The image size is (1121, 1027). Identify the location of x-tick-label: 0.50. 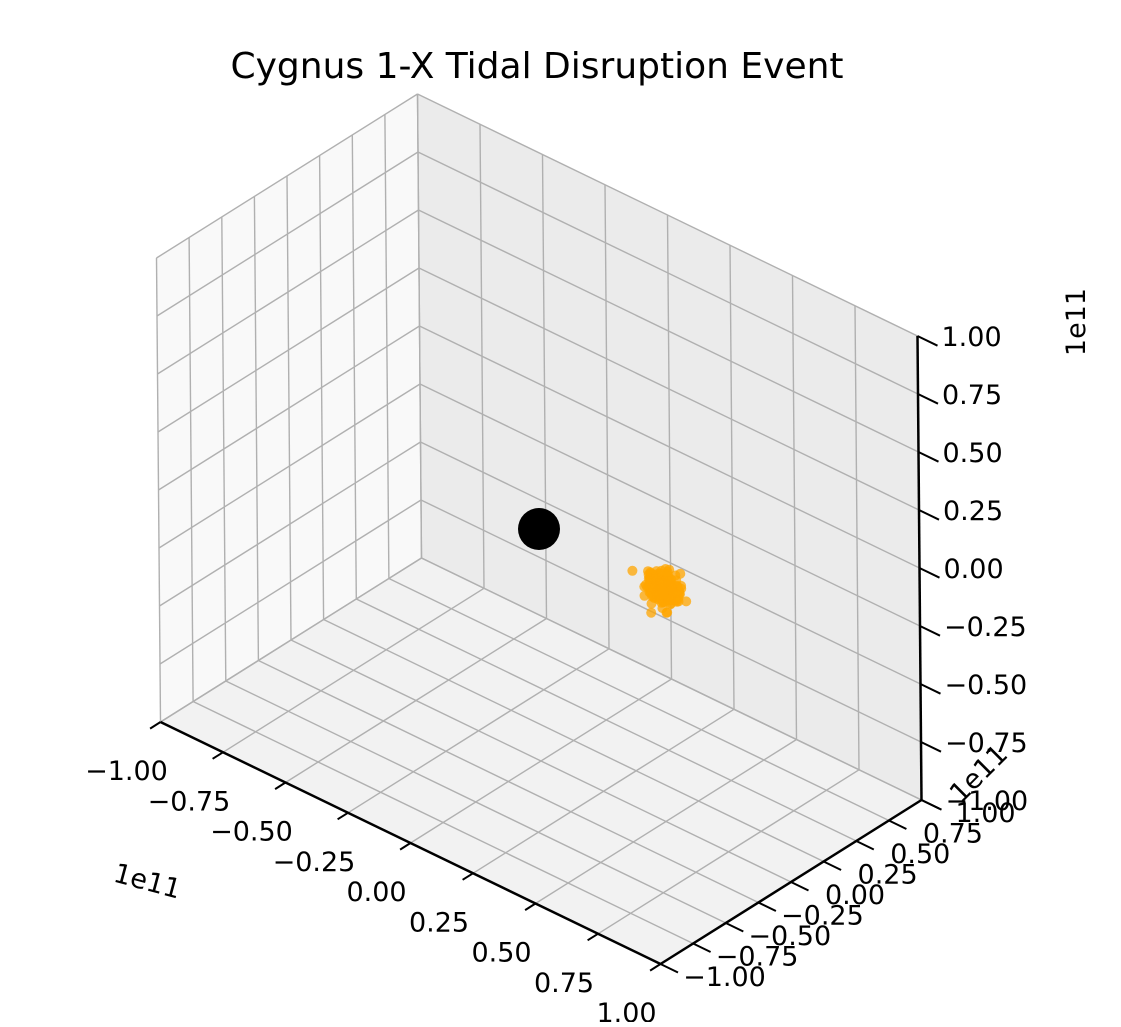
(501, 953).